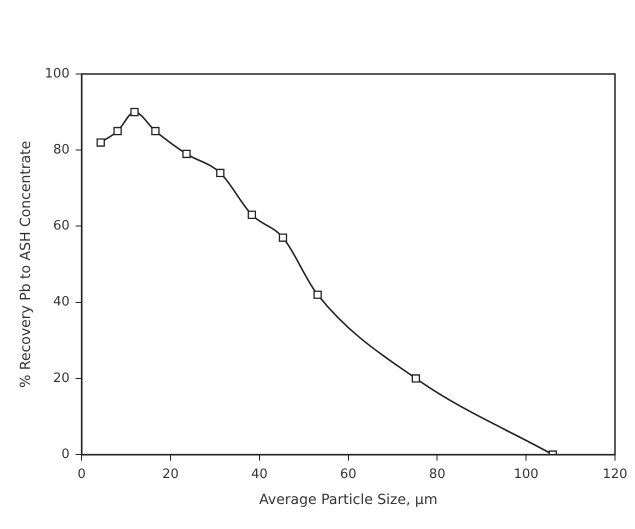 The image size is (635, 529). Describe the element at coordinates (61, 226) in the screenshot. I see `y-tick-label: 60` at that location.